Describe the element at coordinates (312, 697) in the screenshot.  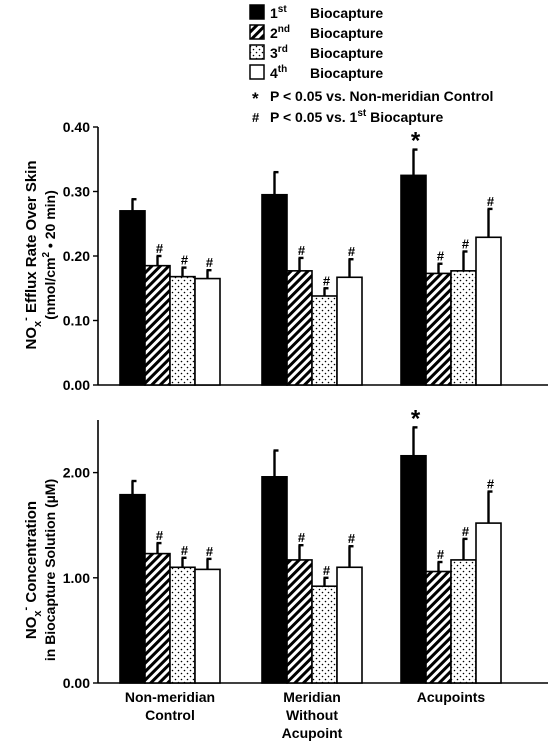
I see `category-label: Meridian` at that location.